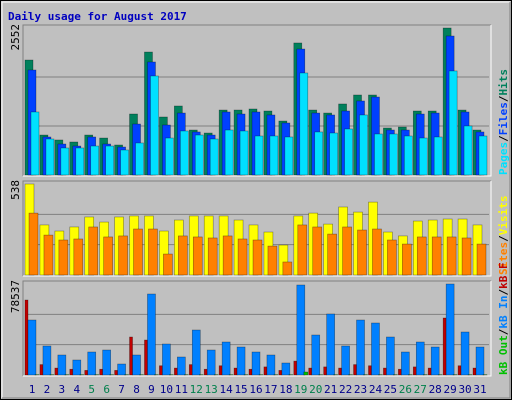  What do you see at coordinates (106, 389) in the screenshot?
I see `x-tick-label: 6` at bounding box center [106, 389].